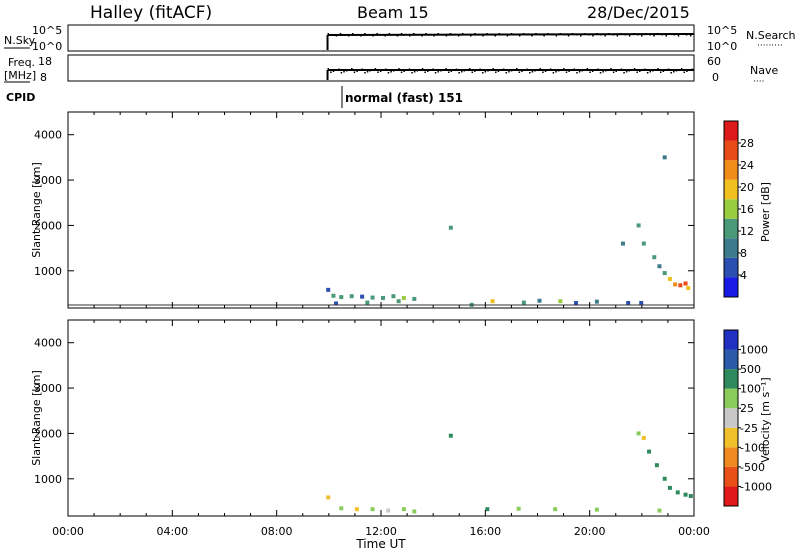  What do you see at coordinates (770, 46) in the screenshot?
I see `noise-right-dots: ·········` at bounding box center [770, 46].